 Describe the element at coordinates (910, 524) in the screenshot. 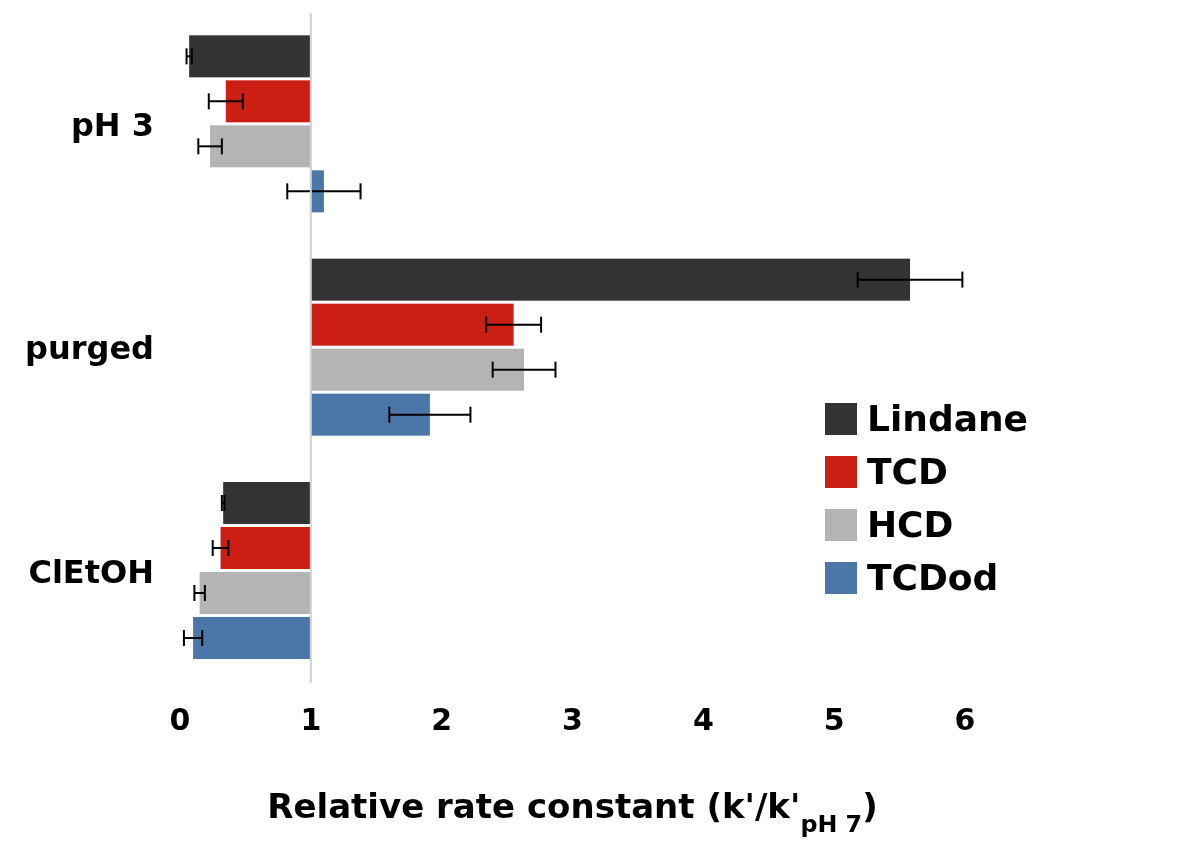

I see `legend-label: HCD` at that location.